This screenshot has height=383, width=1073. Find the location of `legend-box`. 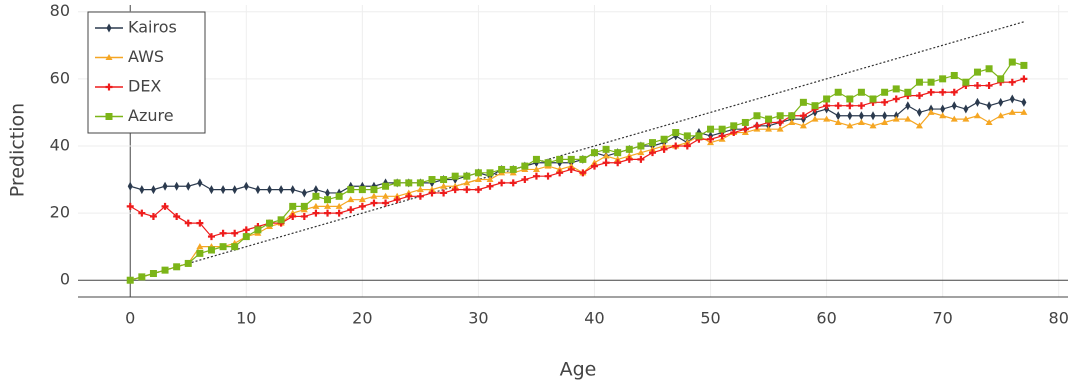

legend-box is located at coordinates (146, 72).